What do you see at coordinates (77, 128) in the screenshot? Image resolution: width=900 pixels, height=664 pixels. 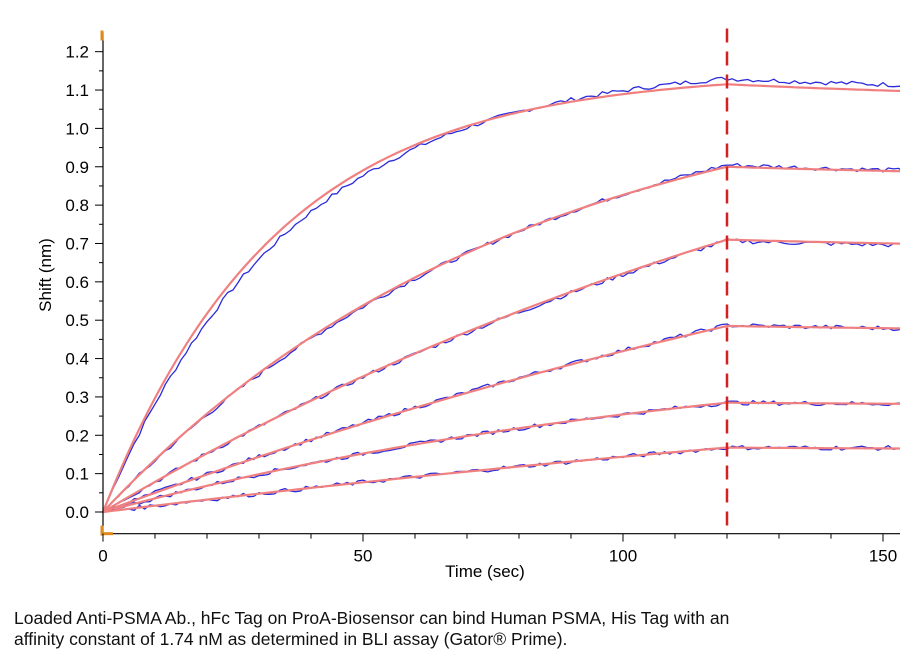 I see `y-tick-label: 1.0` at bounding box center [77, 128].